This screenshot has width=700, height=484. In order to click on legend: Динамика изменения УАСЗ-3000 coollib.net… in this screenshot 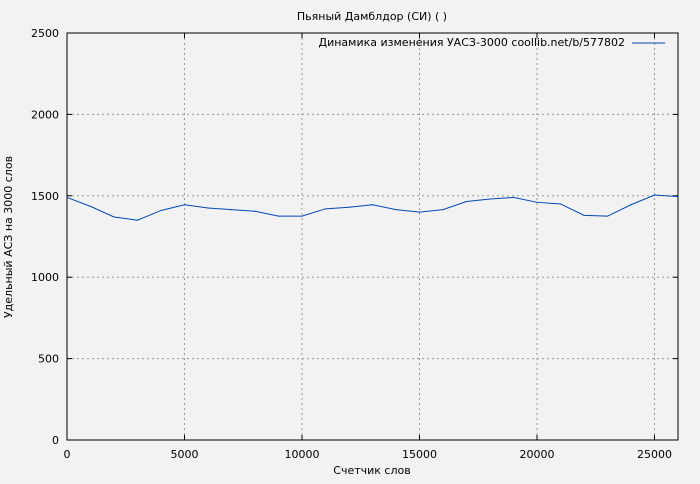, I will do `click(492, 42)`.